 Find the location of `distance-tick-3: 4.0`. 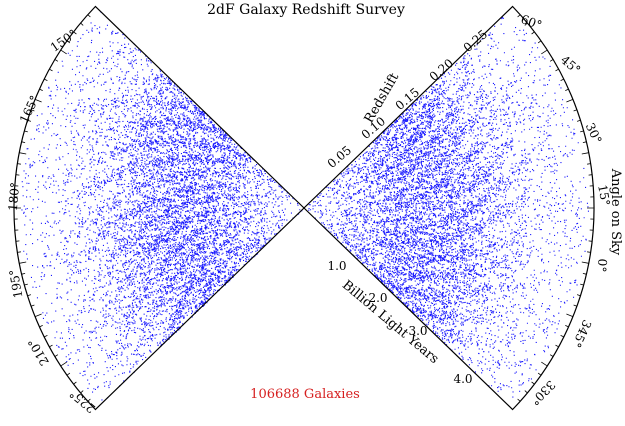

distance-tick-3: 4.0 is located at coordinates (462, 379).